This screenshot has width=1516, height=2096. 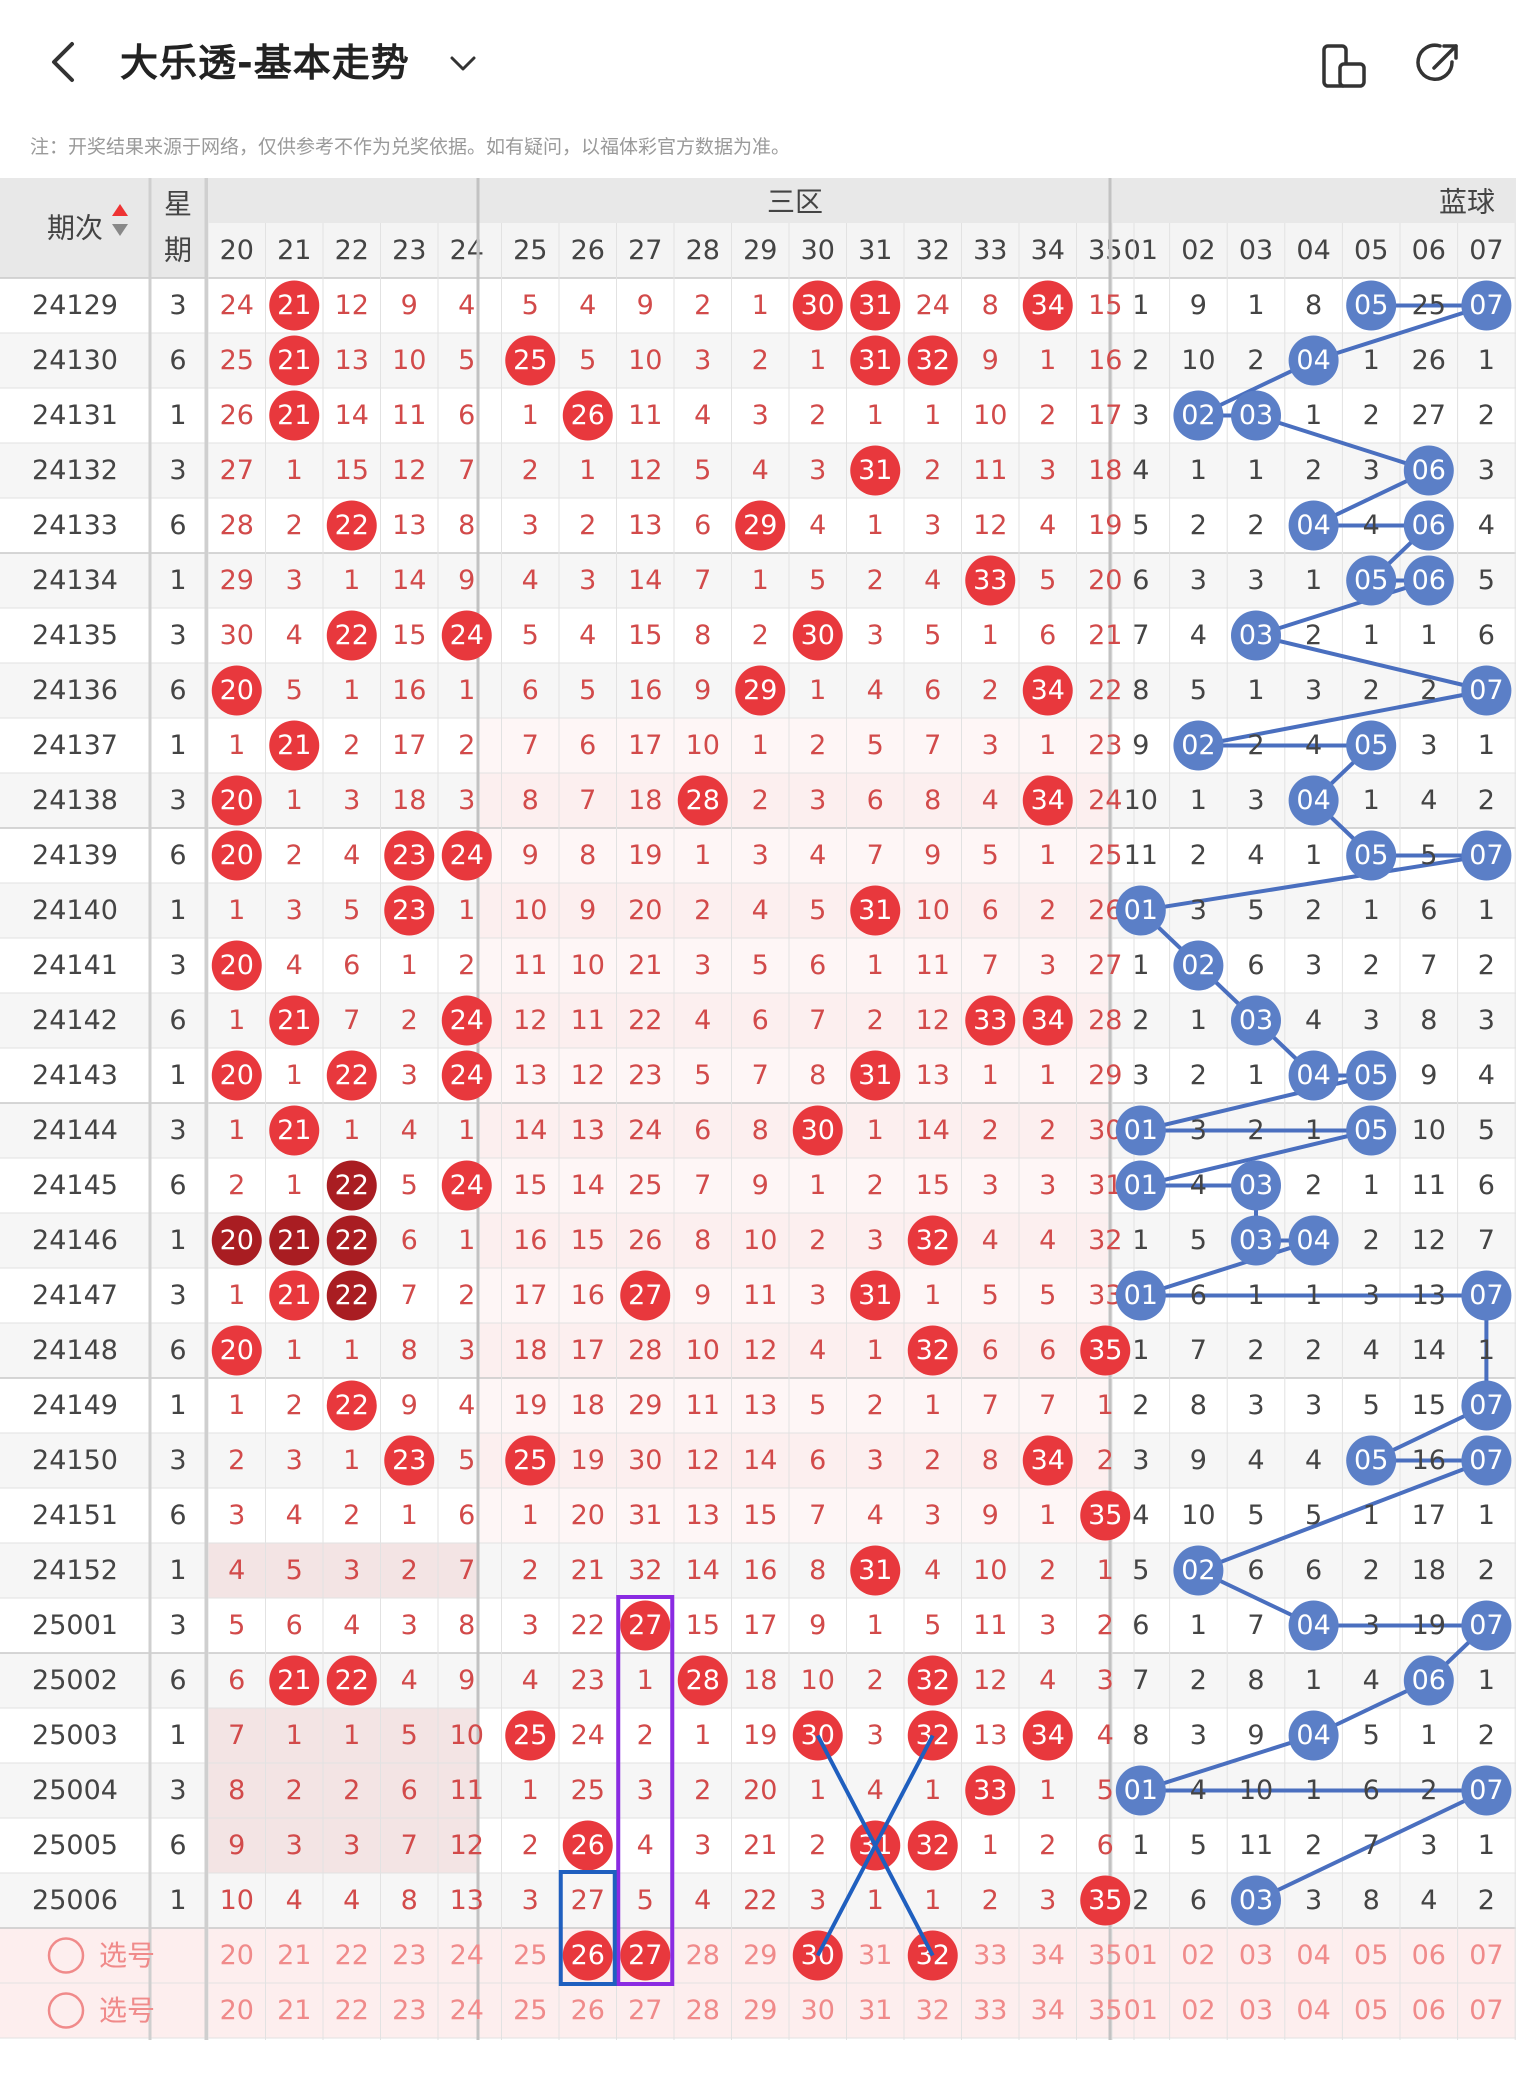 What do you see at coordinates (1313, 1240) in the screenshot?
I see `blue-ball` at bounding box center [1313, 1240].